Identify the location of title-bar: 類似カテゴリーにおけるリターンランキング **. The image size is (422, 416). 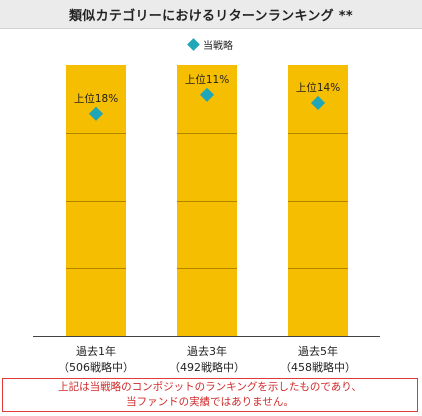
(211, 14).